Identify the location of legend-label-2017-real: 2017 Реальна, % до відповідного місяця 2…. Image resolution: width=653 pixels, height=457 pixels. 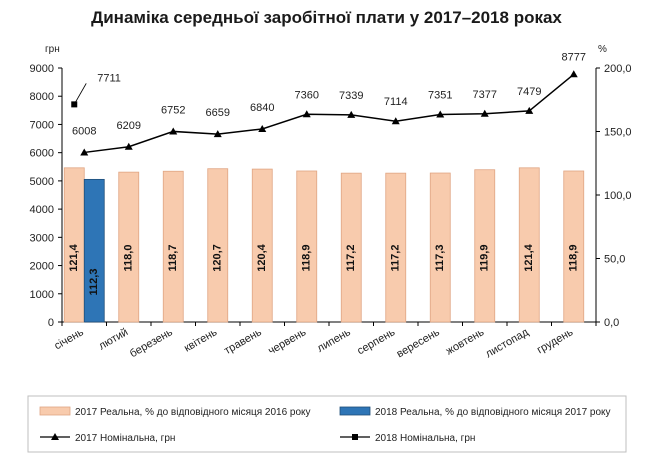
(193, 412).